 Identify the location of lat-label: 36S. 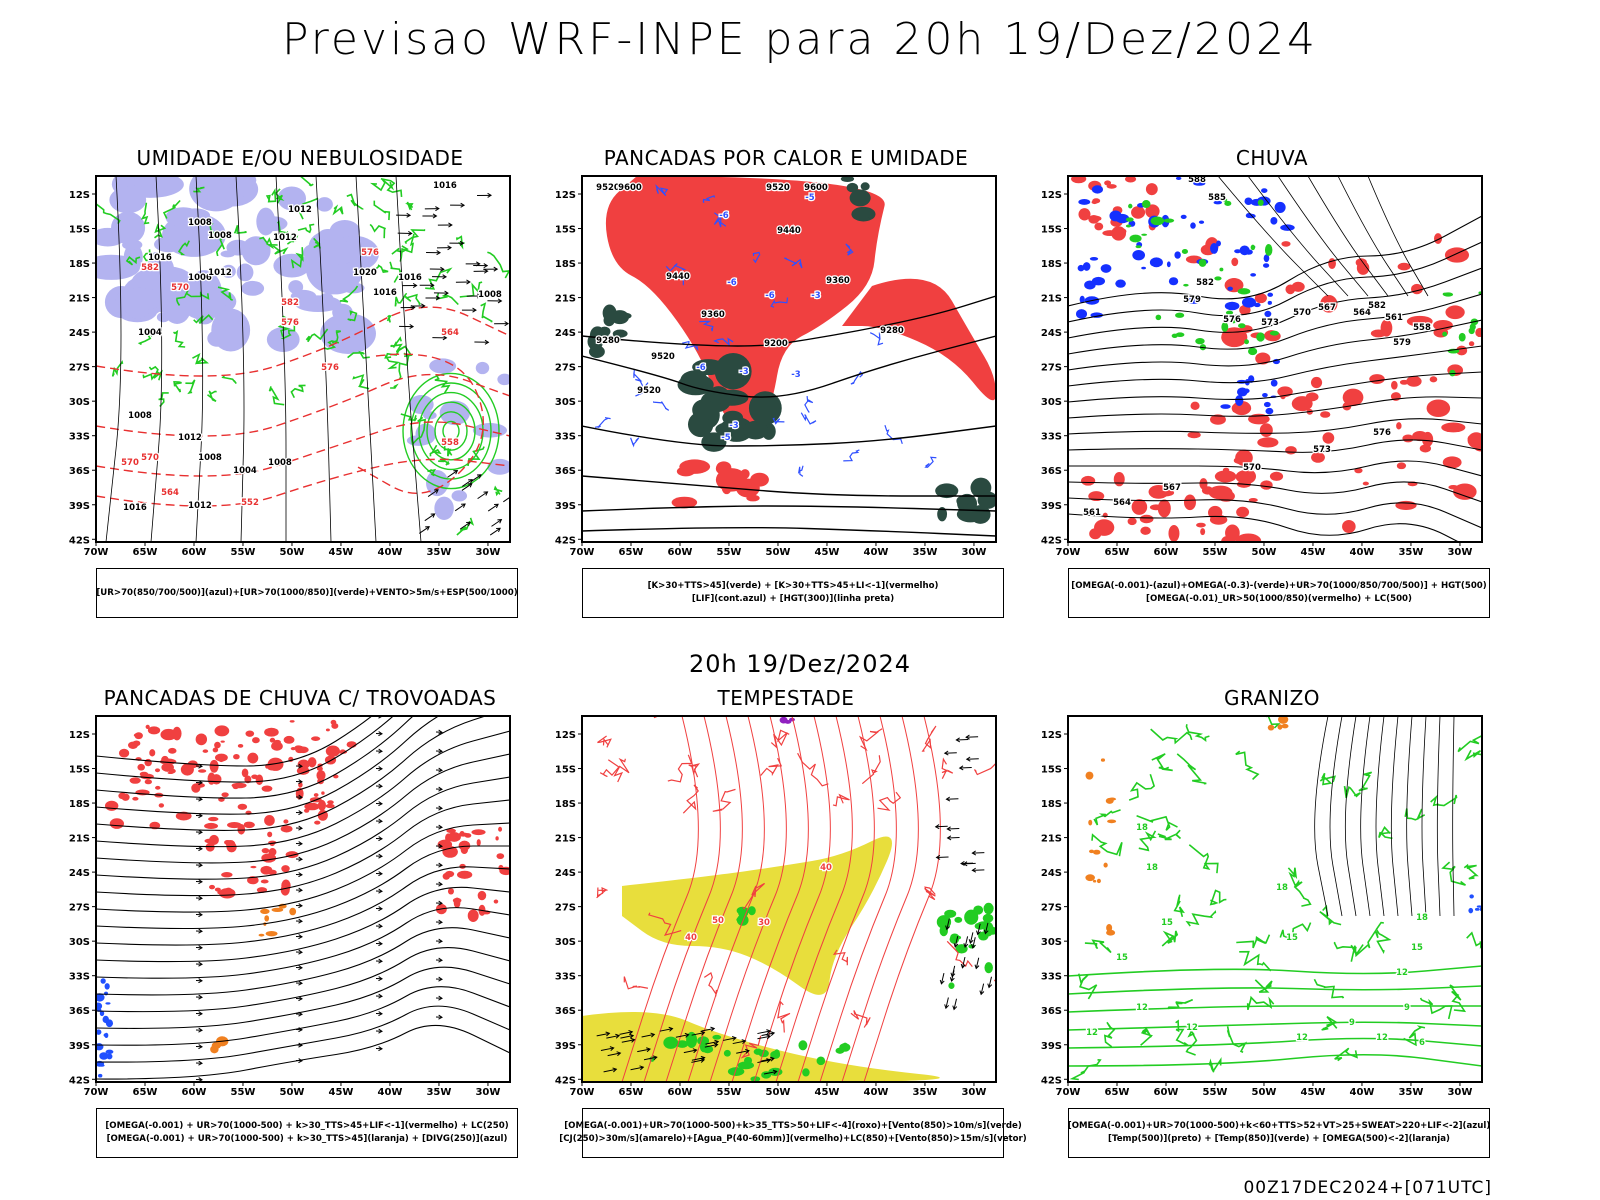
(79, 1011).